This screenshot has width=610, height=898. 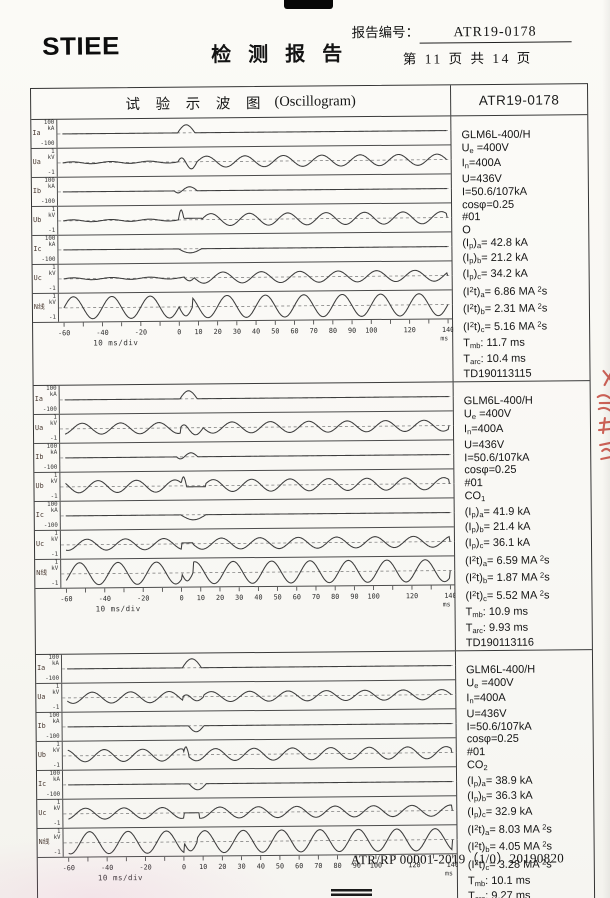 What do you see at coordinates (247, 841) in the screenshot?
I see `channel-strip-N线: 1 kV -1 N线` at bounding box center [247, 841].